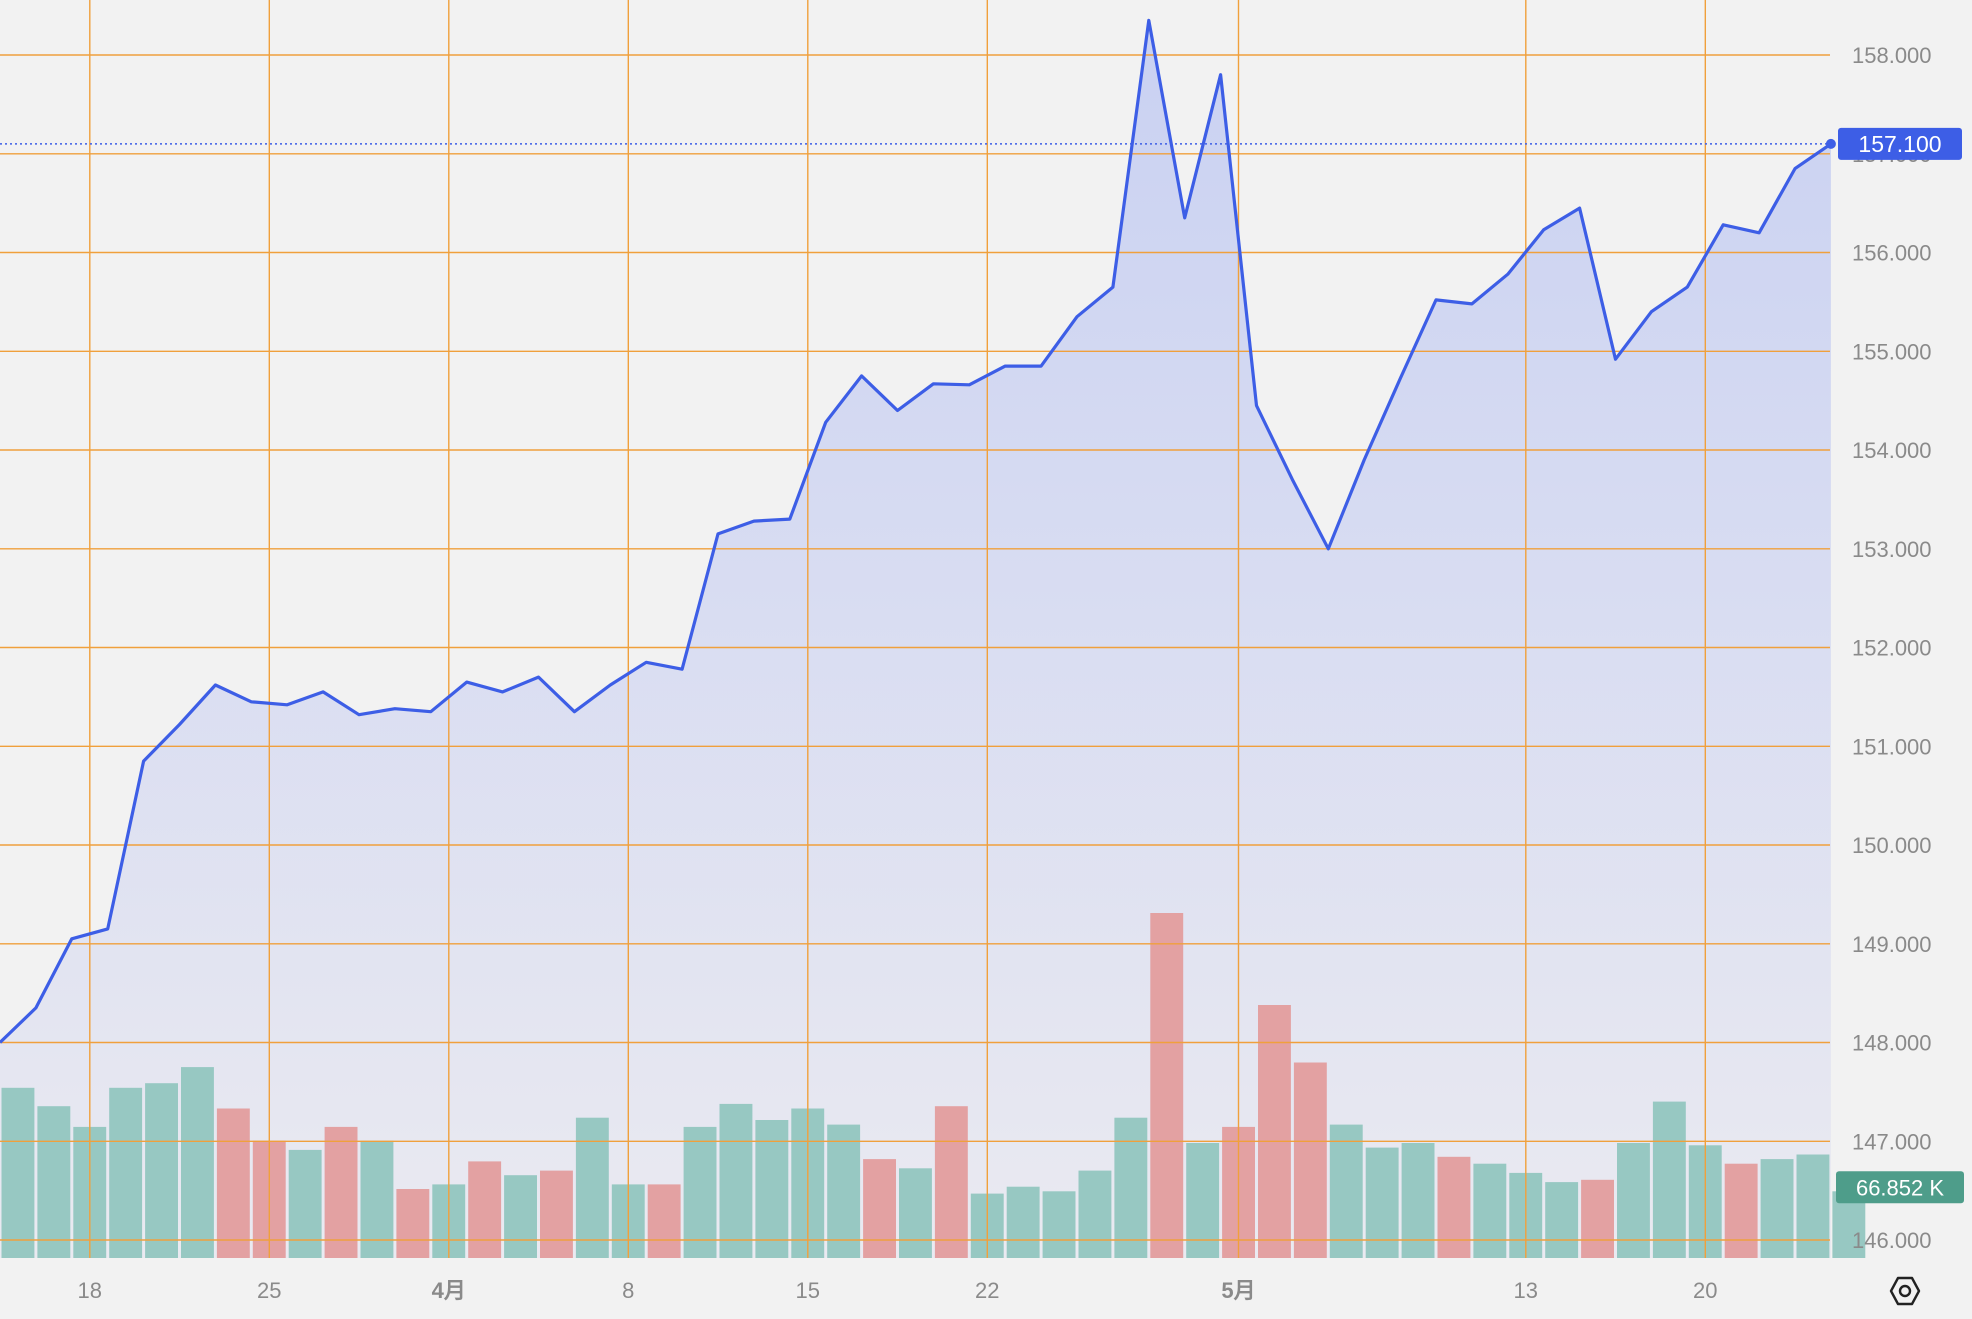 Image resolution: width=1972 pixels, height=1319 pixels. I want to click on last-price-label: 157.100, so click(1899, 144).